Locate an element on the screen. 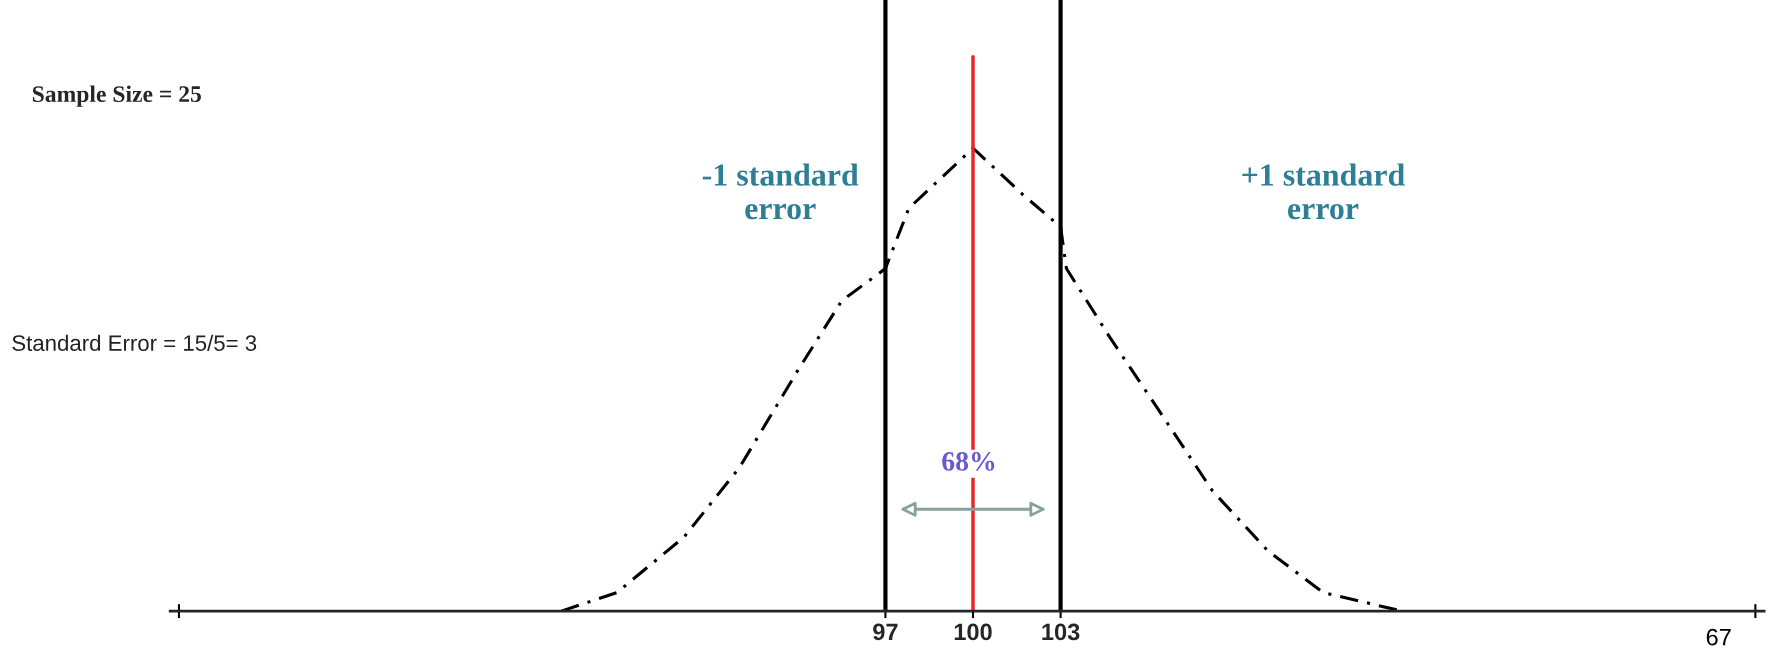 The height and width of the screenshot is (655, 1773). annotation: Standard Error = 15/5= 3 is located at coordinates (134, 342).